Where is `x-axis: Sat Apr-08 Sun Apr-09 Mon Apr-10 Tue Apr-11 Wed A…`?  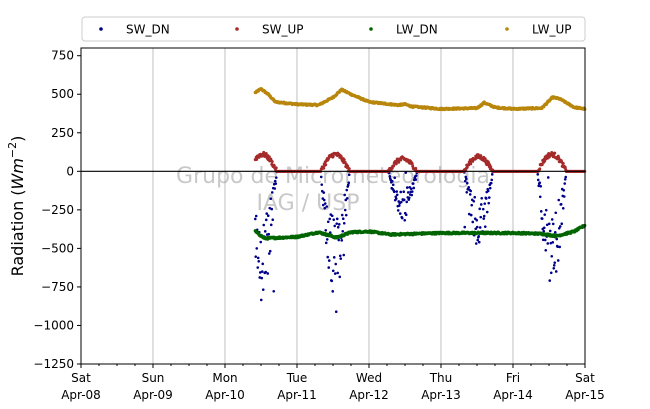
x-axis: Sat Apr-08 Sun Apr-09 Mon Apr-10 Tue Apr-11 Wed A… is located at coordinates (333, 383).